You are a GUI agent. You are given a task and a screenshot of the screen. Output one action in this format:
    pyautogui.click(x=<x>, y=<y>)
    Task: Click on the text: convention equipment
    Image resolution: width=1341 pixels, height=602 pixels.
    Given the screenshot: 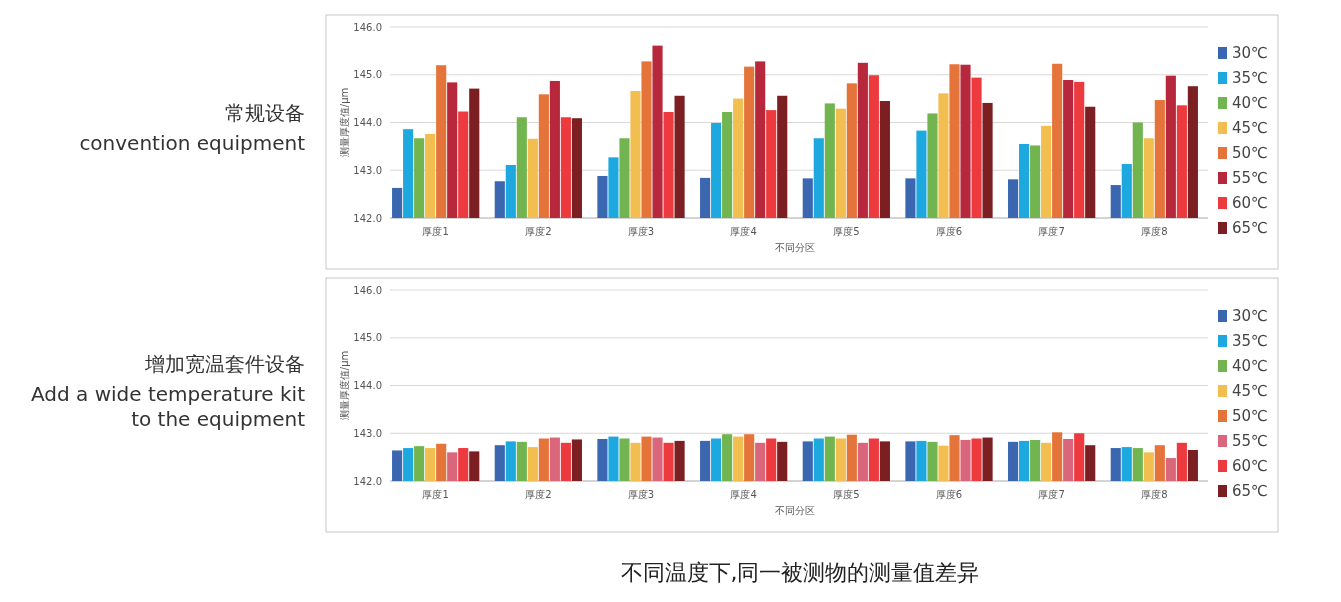 What is the action you would take?
    pyautogui.click(x=192, y=143)
    